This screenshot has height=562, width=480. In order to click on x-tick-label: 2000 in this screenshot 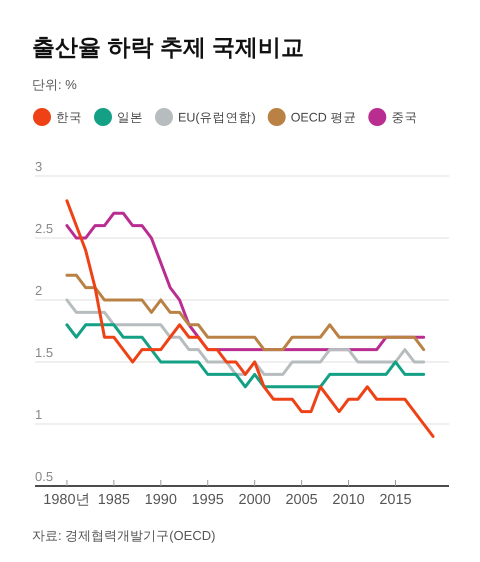, I will do `click(254, 500)`.